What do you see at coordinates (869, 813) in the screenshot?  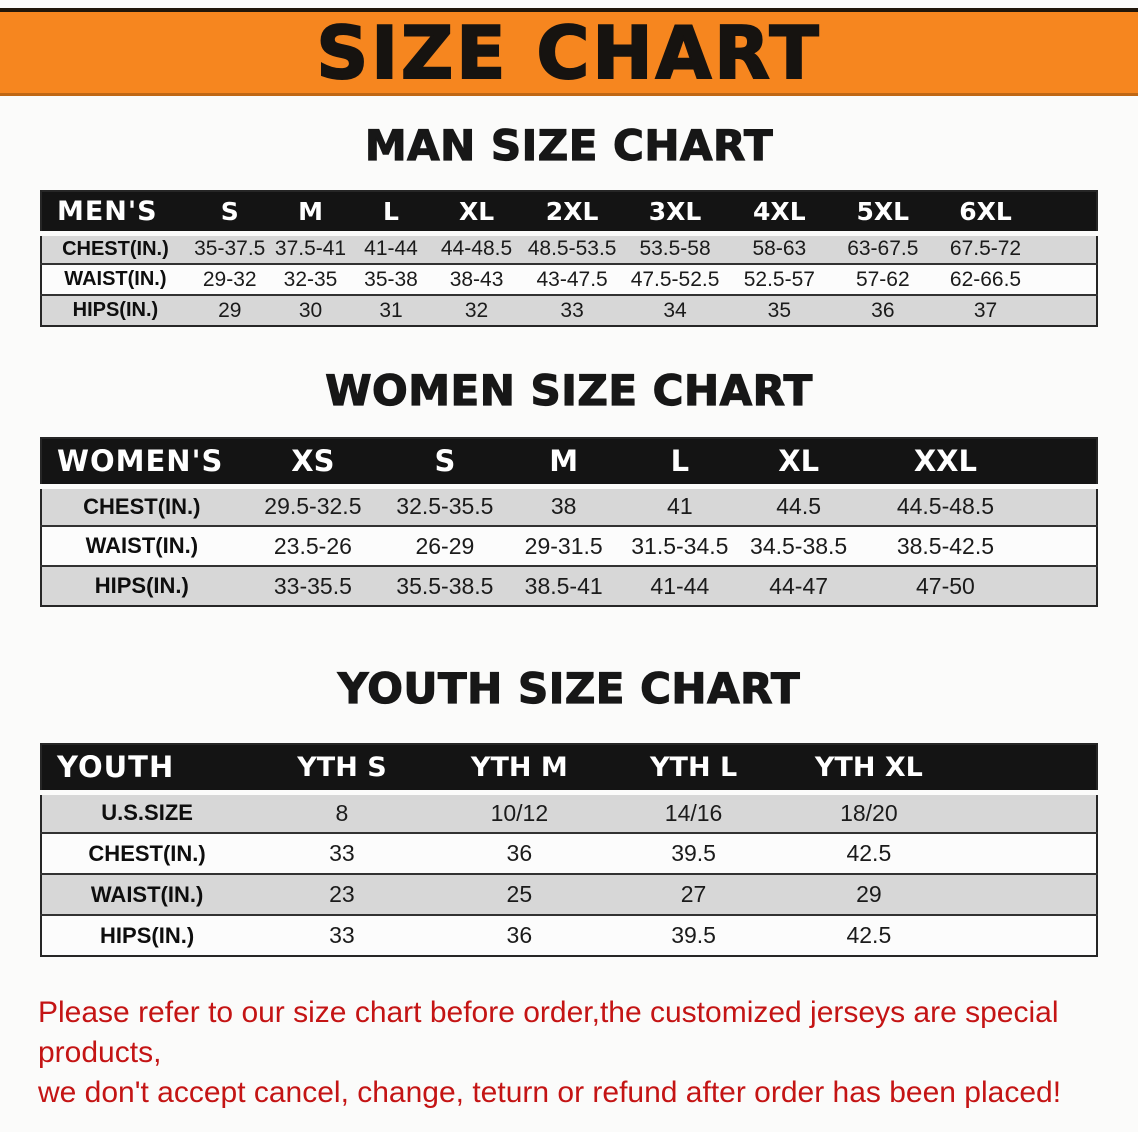 I see `size-value: 18/20` at bounding box center [869, 813].